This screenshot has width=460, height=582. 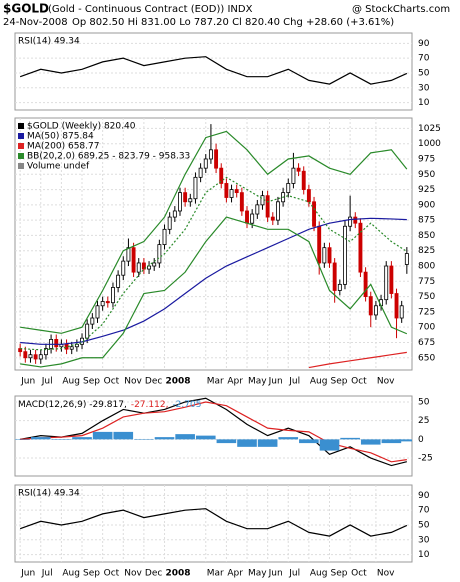 What do you see at coordinates (109, 405) in the screenshot?
I see `legend: MACD(12,26,9) -29.817, -27.112, -2.705` at bounding box center [109, 405].